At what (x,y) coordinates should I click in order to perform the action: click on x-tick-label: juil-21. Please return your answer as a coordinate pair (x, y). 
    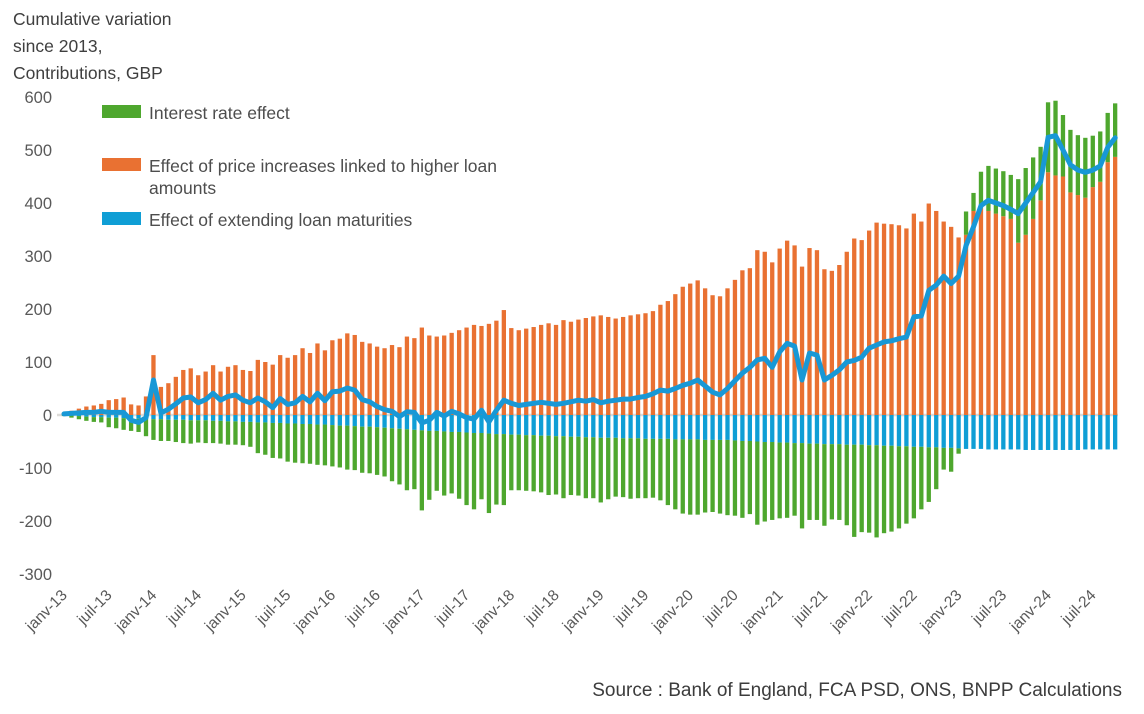
    Looking at the image, I should click on (810, 608).